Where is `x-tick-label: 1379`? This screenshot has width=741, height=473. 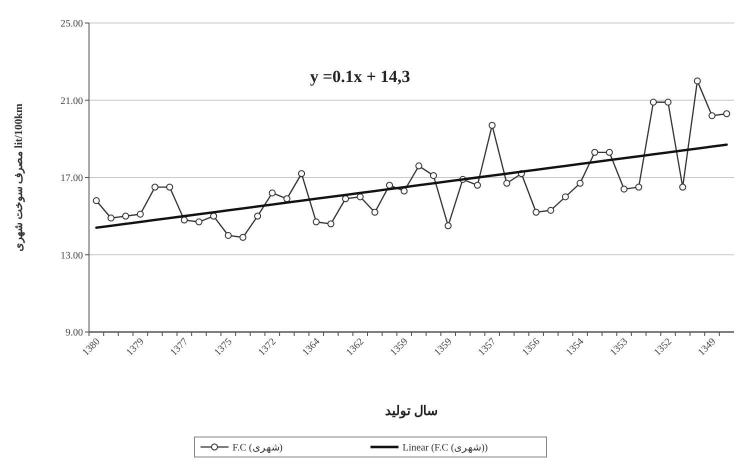
x-tick-label: 1379 is located at coordinates (135, 347).